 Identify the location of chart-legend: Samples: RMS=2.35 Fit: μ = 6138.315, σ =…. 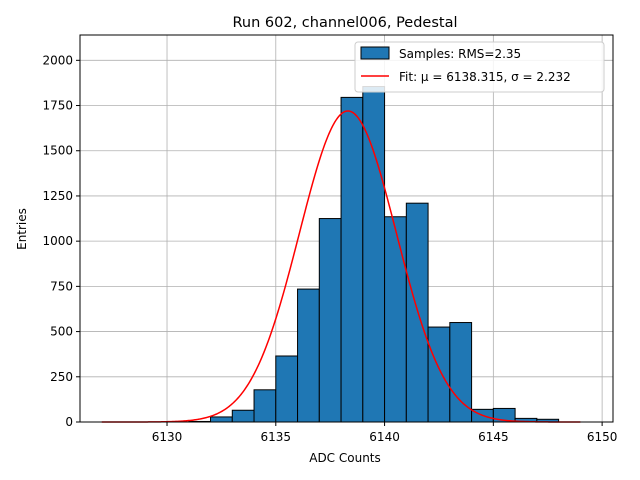
(479, 67).